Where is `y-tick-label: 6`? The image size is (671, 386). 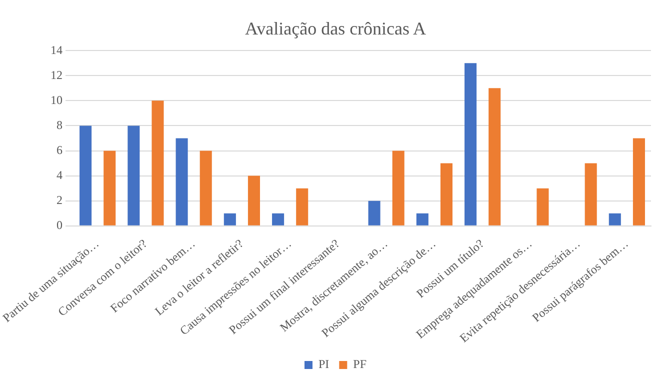 y-tick-label: 6 is located at coordinates (59, 149).